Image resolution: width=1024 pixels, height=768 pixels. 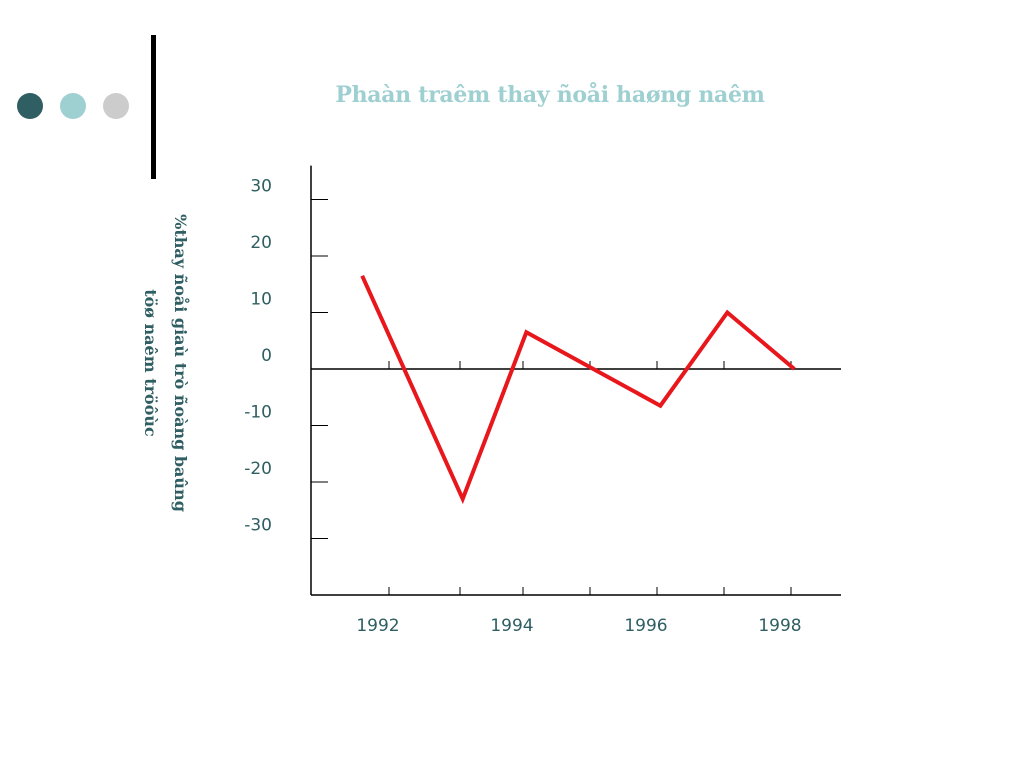 I want to click on y-tick-label: -20, so click(x=258, y=469).